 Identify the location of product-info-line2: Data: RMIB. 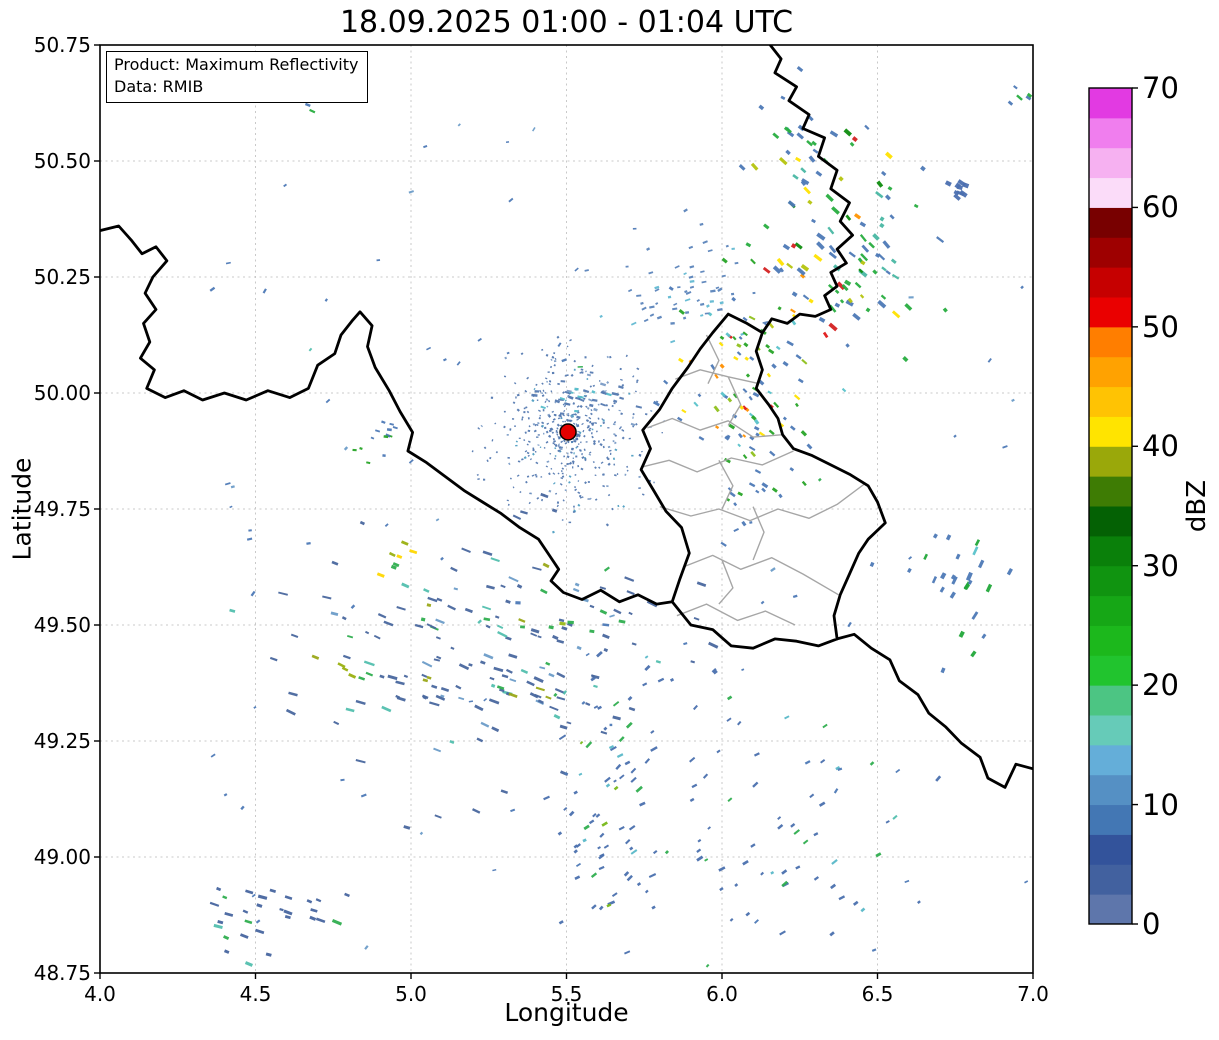
(159, 87).